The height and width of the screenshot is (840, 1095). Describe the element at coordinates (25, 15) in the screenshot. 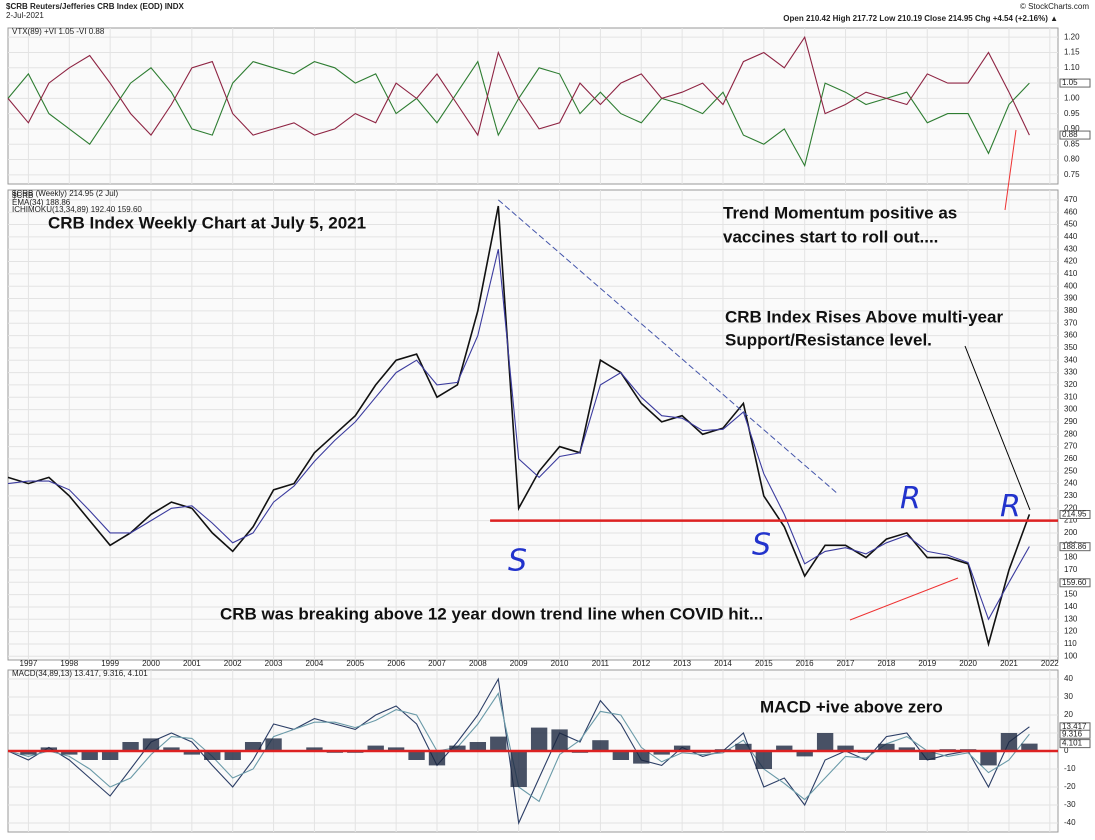

I see `date: 2-Jul-2021` at that location.